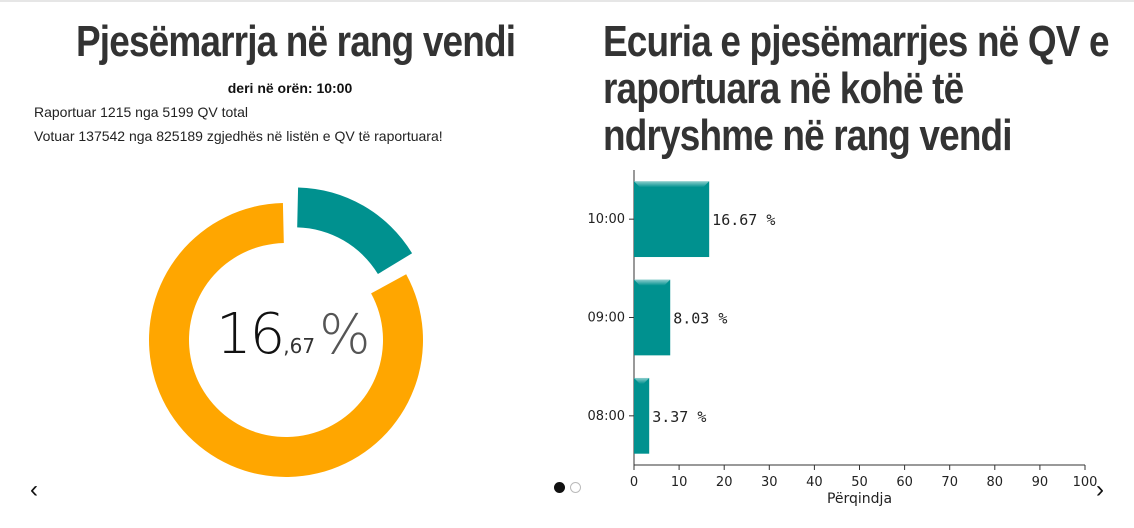 This screenshot has height=528, width=1134. Describe the element at coordinates (634, 482) in the screenshot. I see `x-tick-label: 0` at that location.